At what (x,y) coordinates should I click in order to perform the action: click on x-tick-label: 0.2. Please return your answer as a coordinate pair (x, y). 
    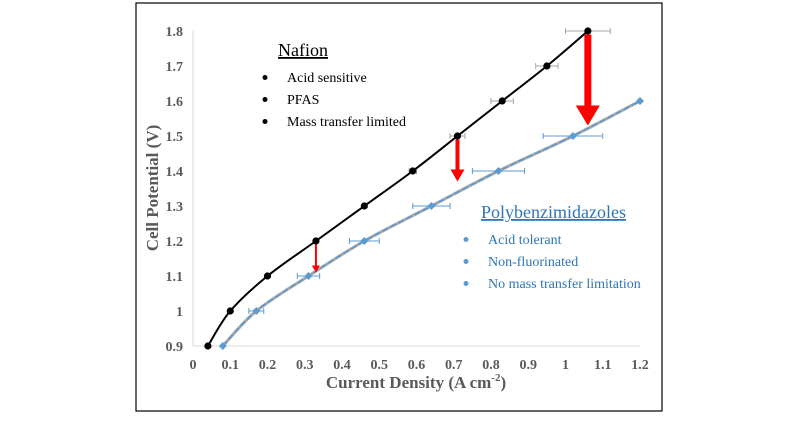
    Looking at the image, I should click on (268, 365).